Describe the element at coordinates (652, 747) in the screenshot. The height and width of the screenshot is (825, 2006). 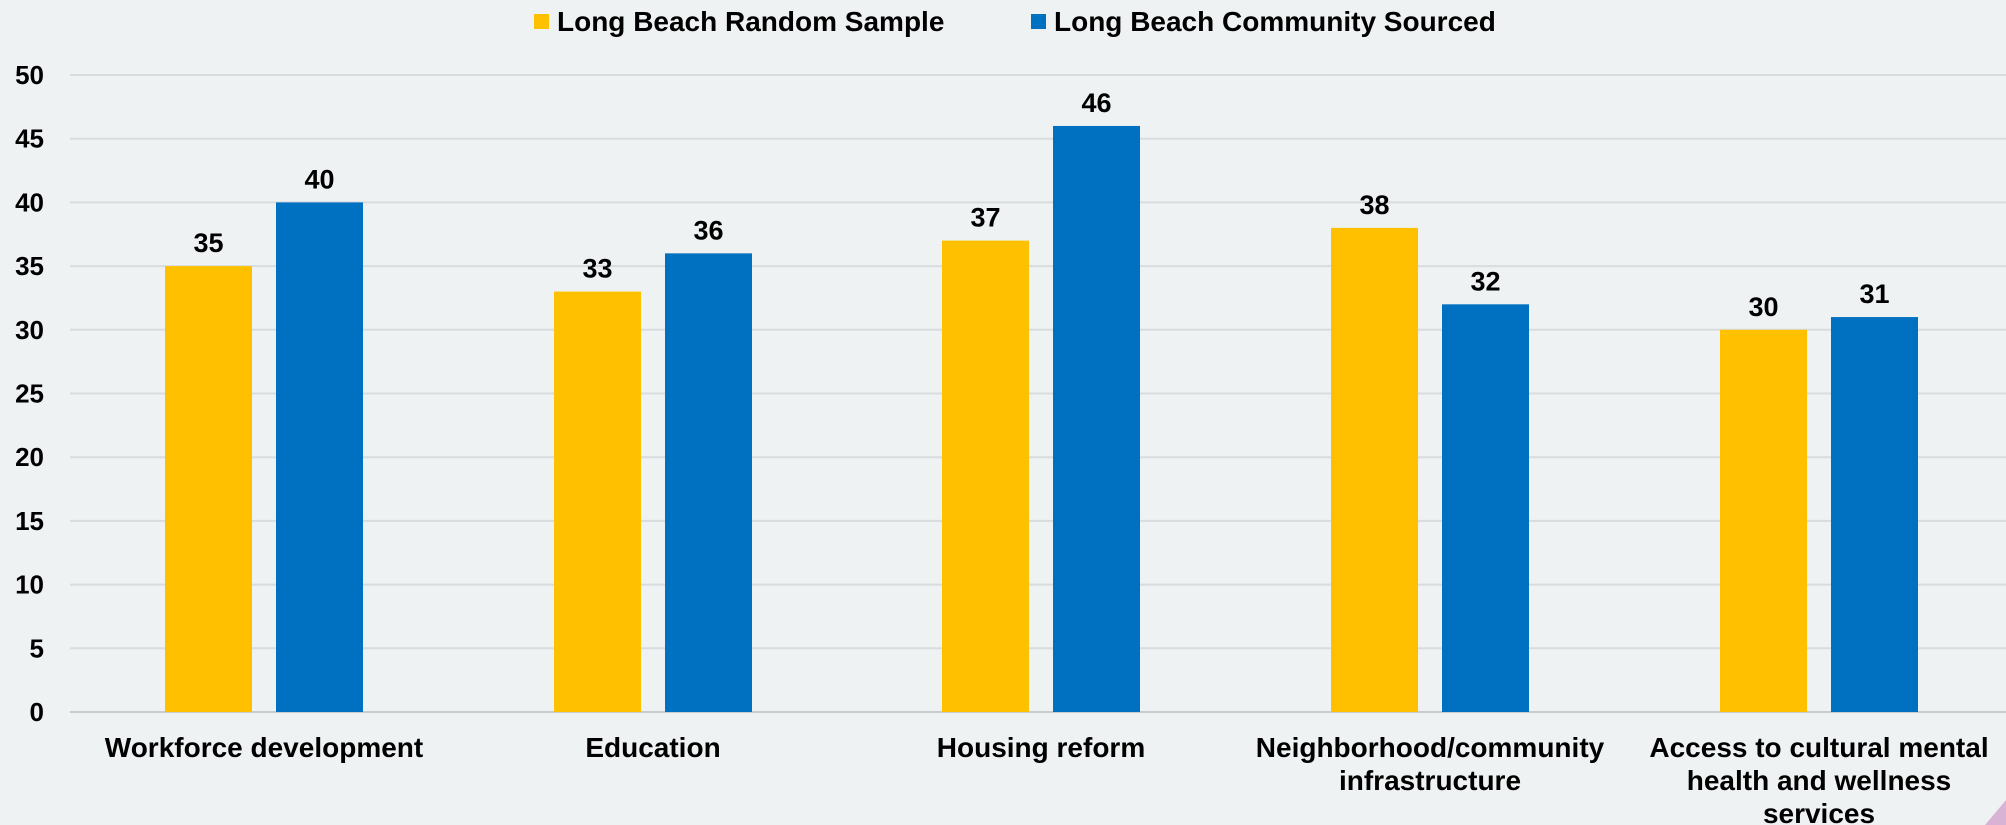
I see `x-category-label: Education` at that location.